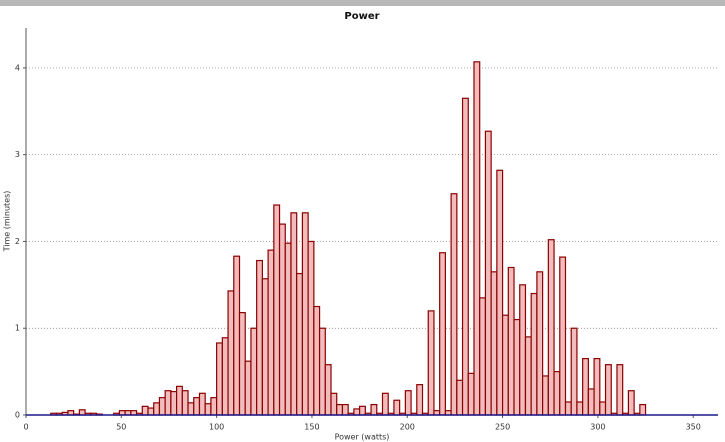 The image size is (725, 442). I want to click on x-axis-label: Power (watts), so click(362, 437).